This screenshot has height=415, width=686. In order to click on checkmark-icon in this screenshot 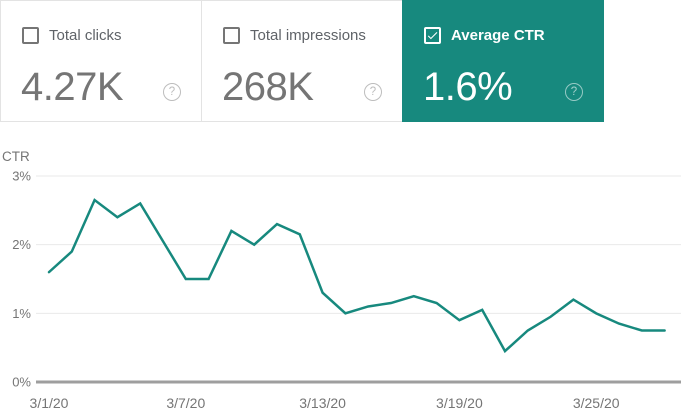, I will do `click(432, 36)`.